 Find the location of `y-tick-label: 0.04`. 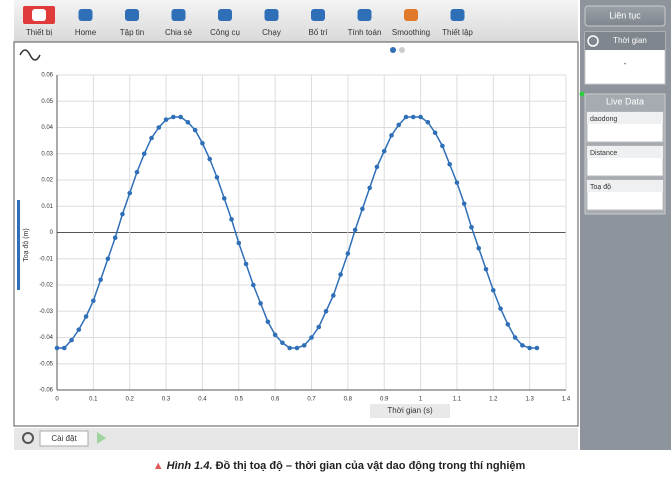

y-tick-label: 0.04 is located at coordinates (47, 128).